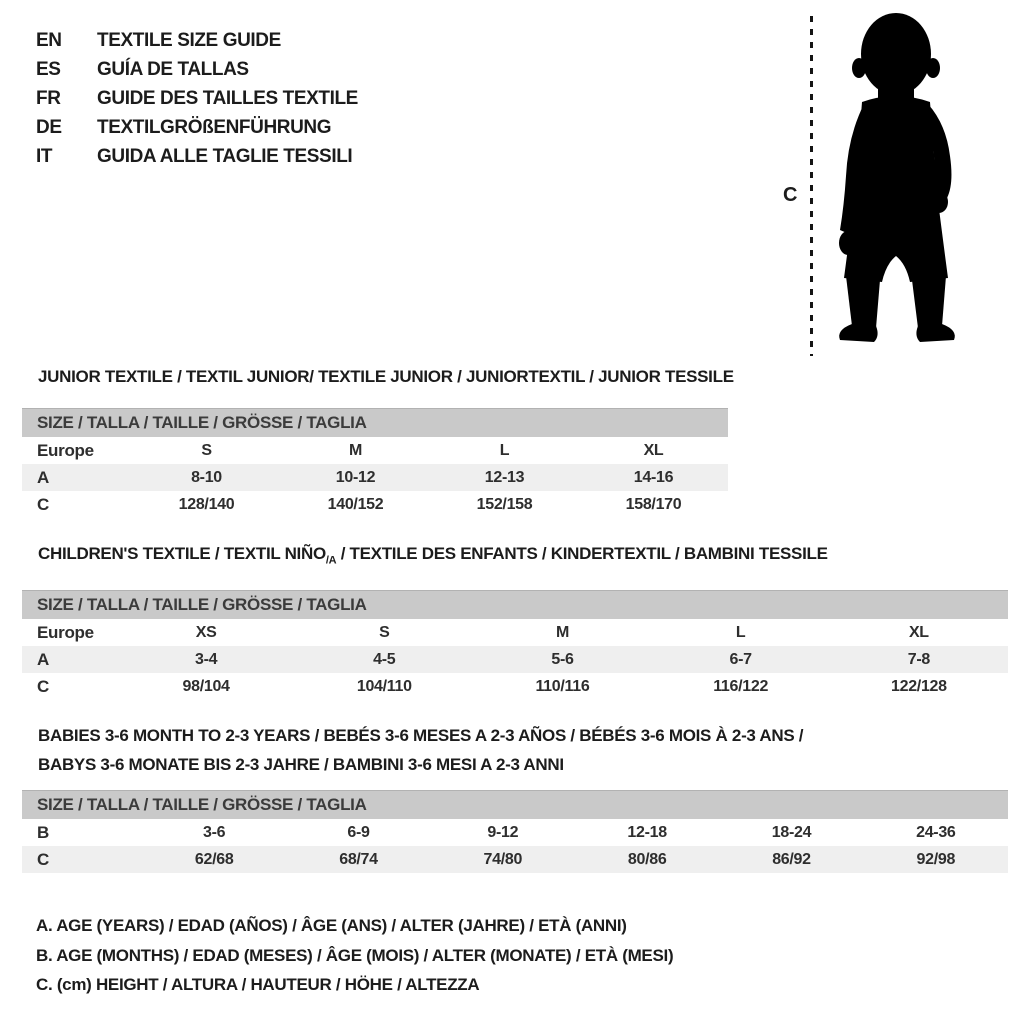  I want to click on lang-row-it: IT GUIDA ALLE TAGLIE TESSILI, so click(197, 156).